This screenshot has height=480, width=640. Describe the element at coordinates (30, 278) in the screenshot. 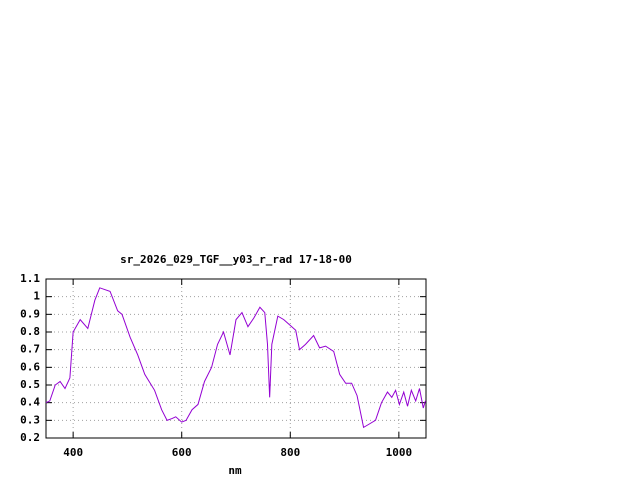

I see `y-tick-label: 1.1` at that location.